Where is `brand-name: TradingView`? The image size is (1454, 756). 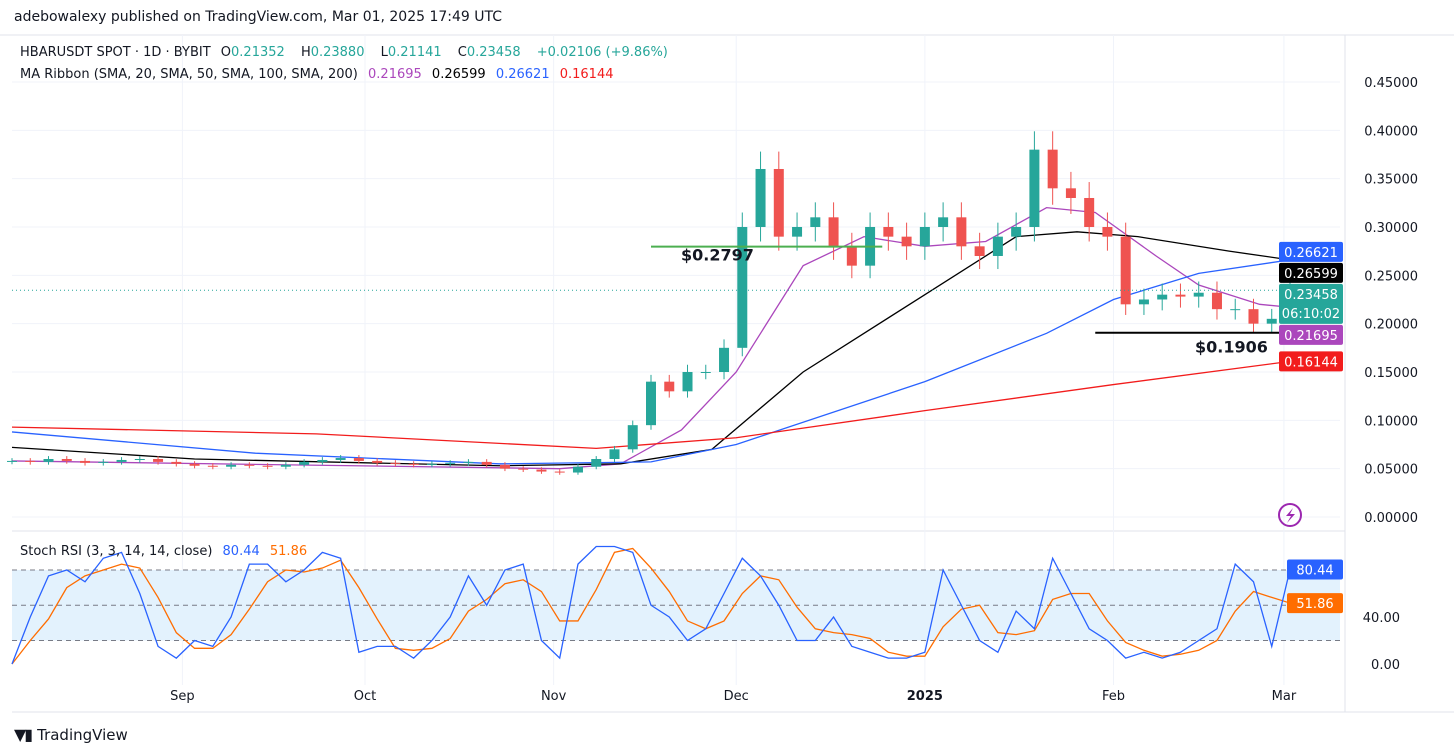 brand-name: TradingView is located at coordinates (82, 734).